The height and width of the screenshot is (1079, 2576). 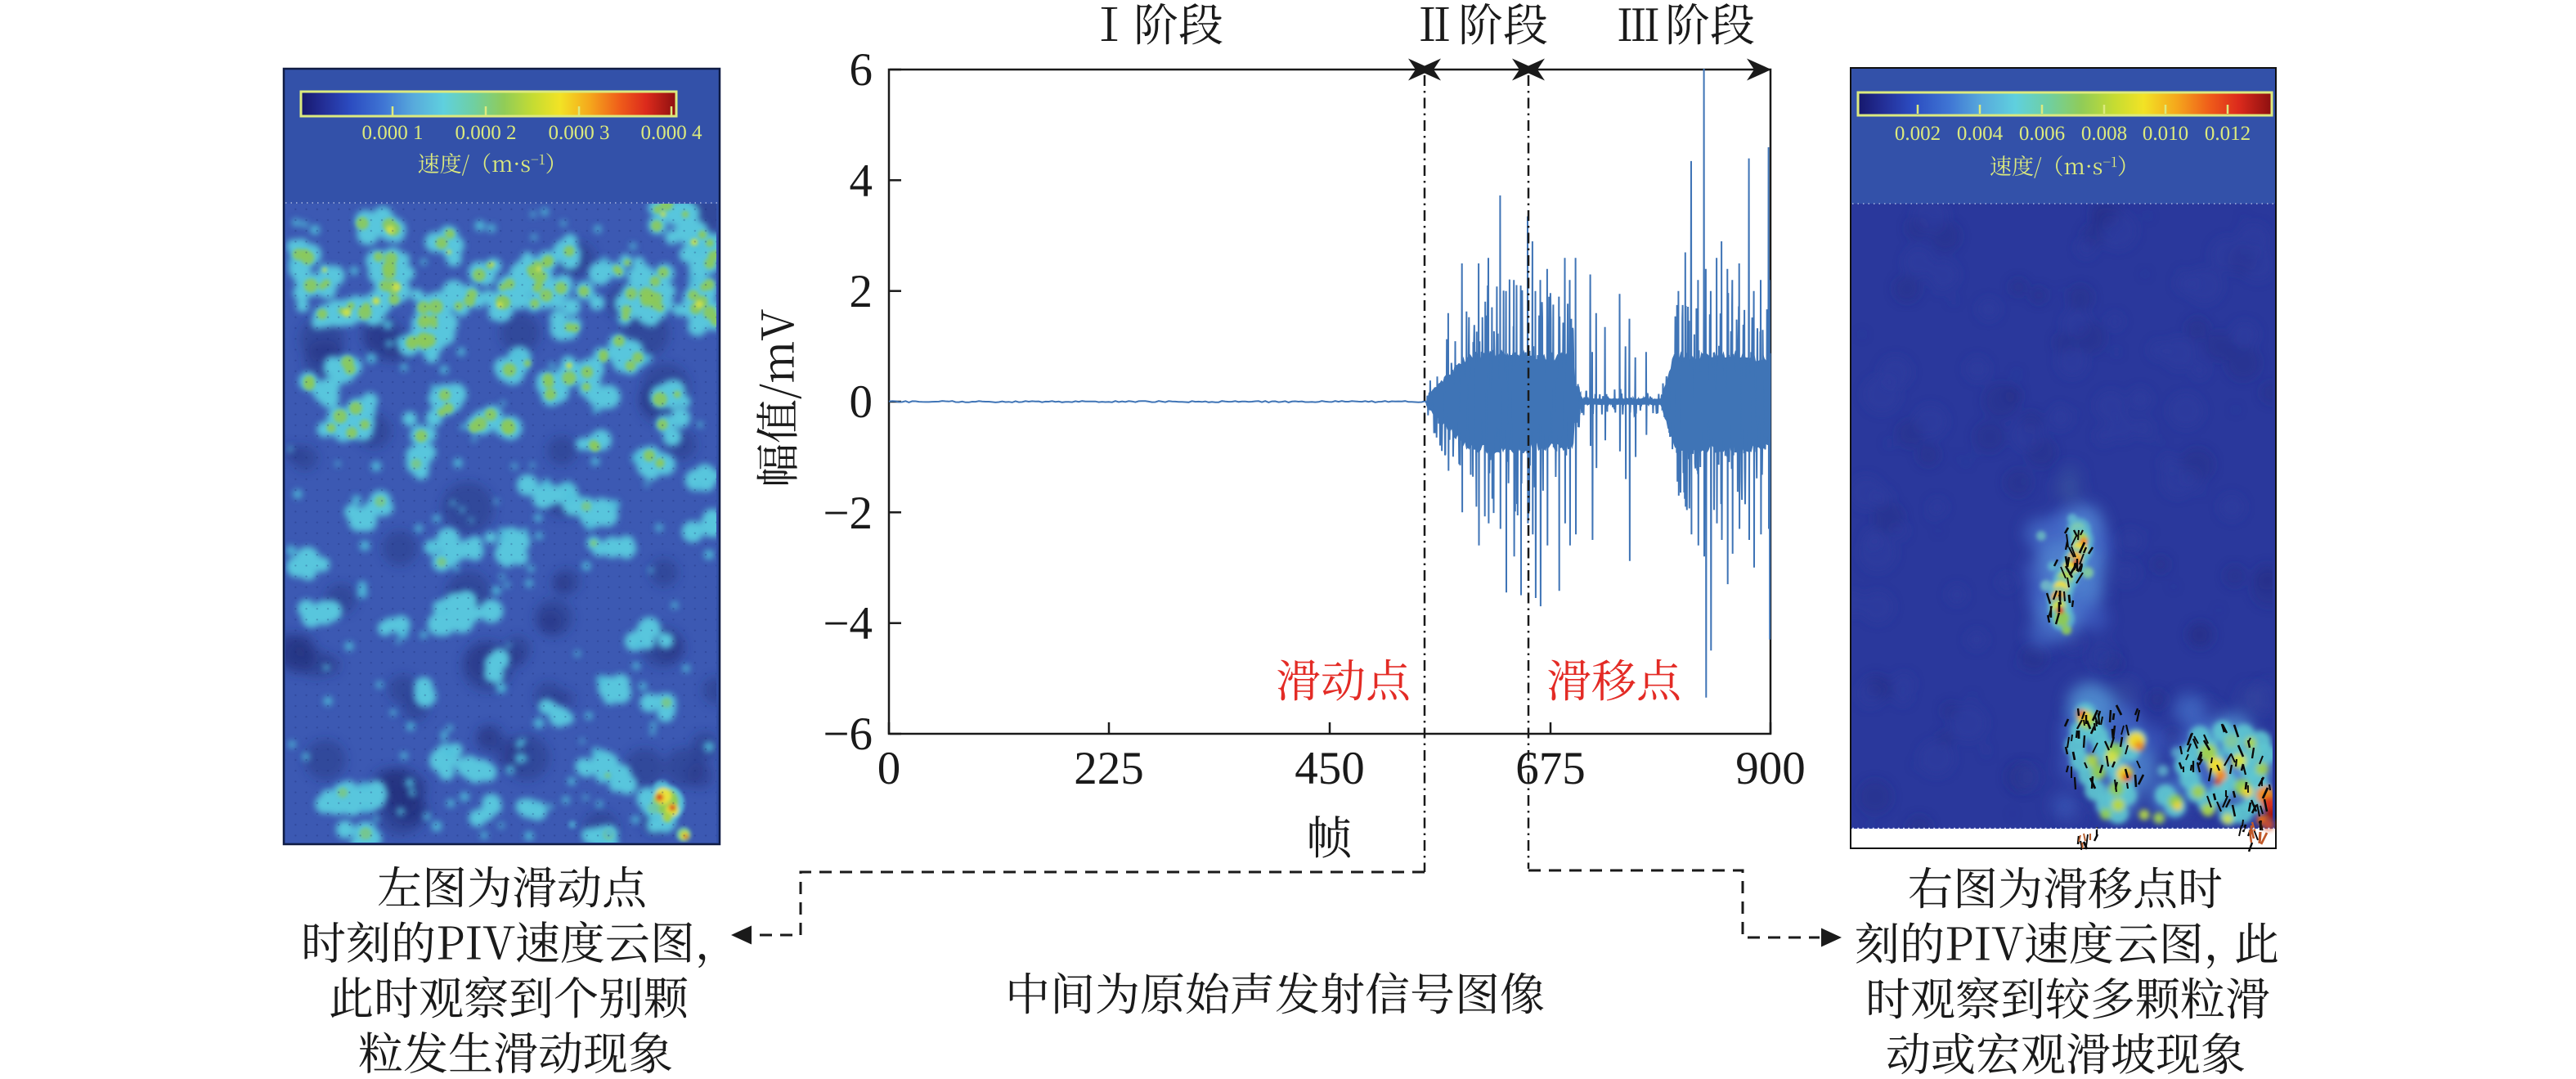 What do you see at coordinates (862, 291) in the screenshot?
I see `svg-text: 2` at bounding box center [862, 291].